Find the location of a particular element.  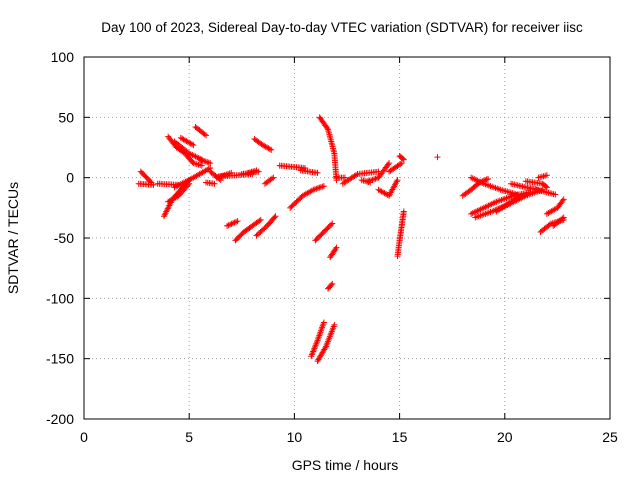

x-tick-label: 15 is located at coordinates (400, 437).